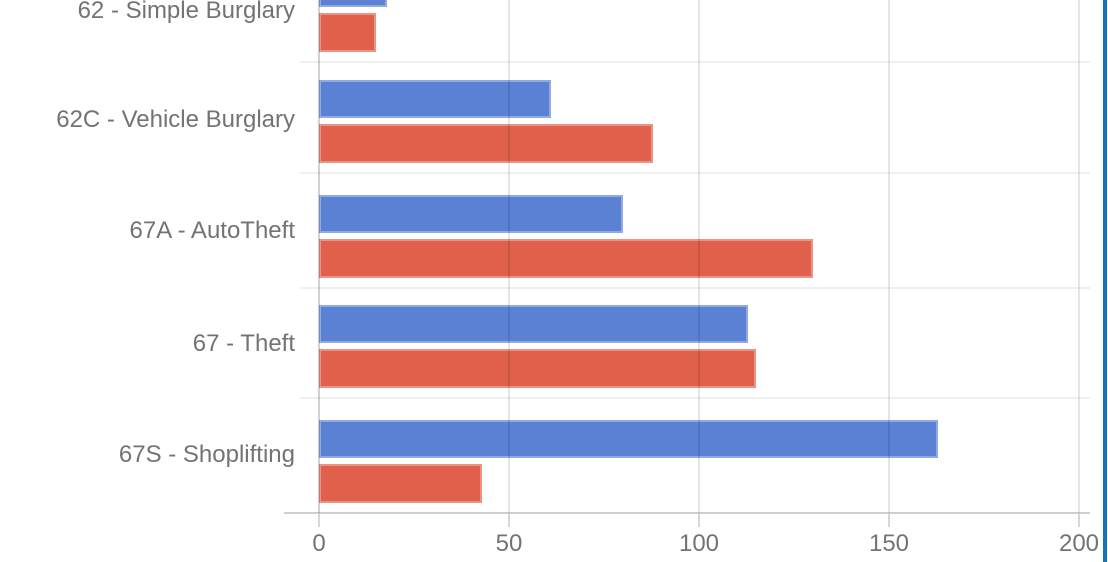  Describe the element at coordinates (687, 513) in the screenshot. I see `x-axis-line` at that location.